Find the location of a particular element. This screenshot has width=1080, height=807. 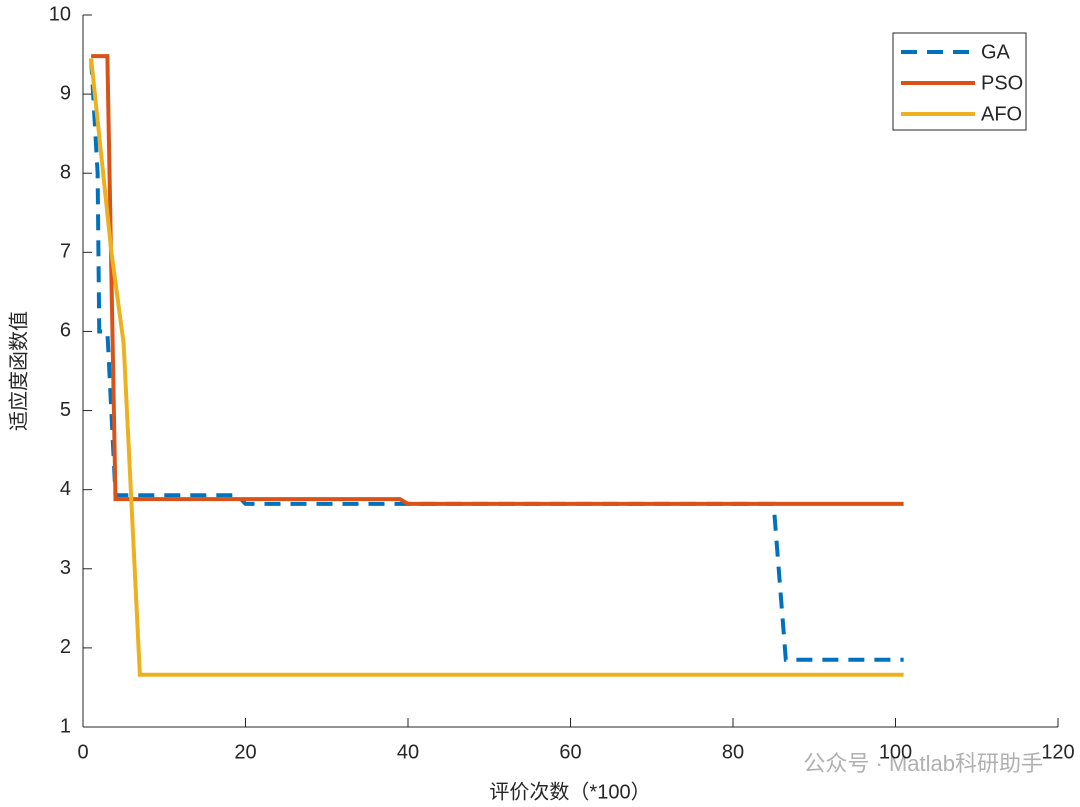

watermark: 公众号 · Matlab科研助手 is located at coordinates (923, 763).